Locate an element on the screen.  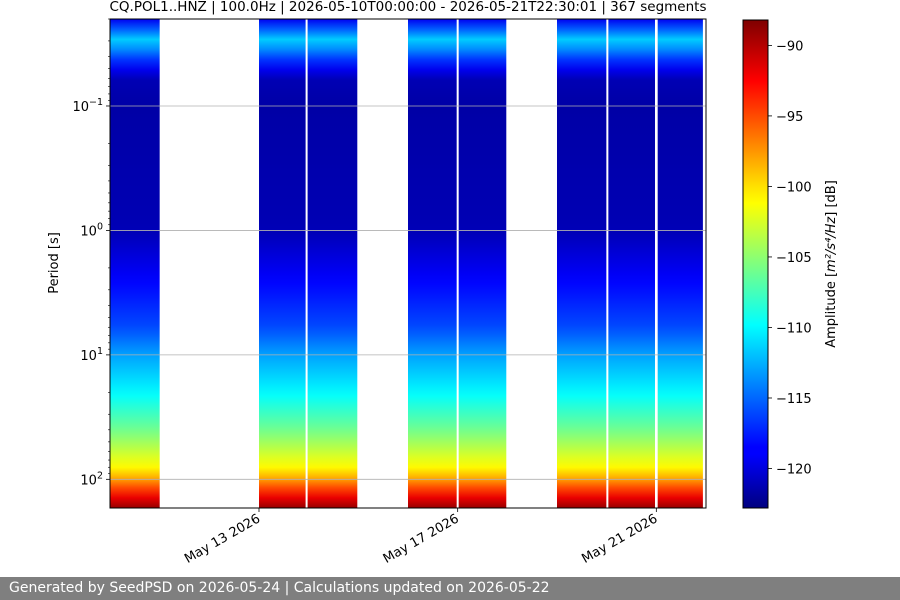
colorbar-tick-label: −115 is located at coordinates (794, 399).